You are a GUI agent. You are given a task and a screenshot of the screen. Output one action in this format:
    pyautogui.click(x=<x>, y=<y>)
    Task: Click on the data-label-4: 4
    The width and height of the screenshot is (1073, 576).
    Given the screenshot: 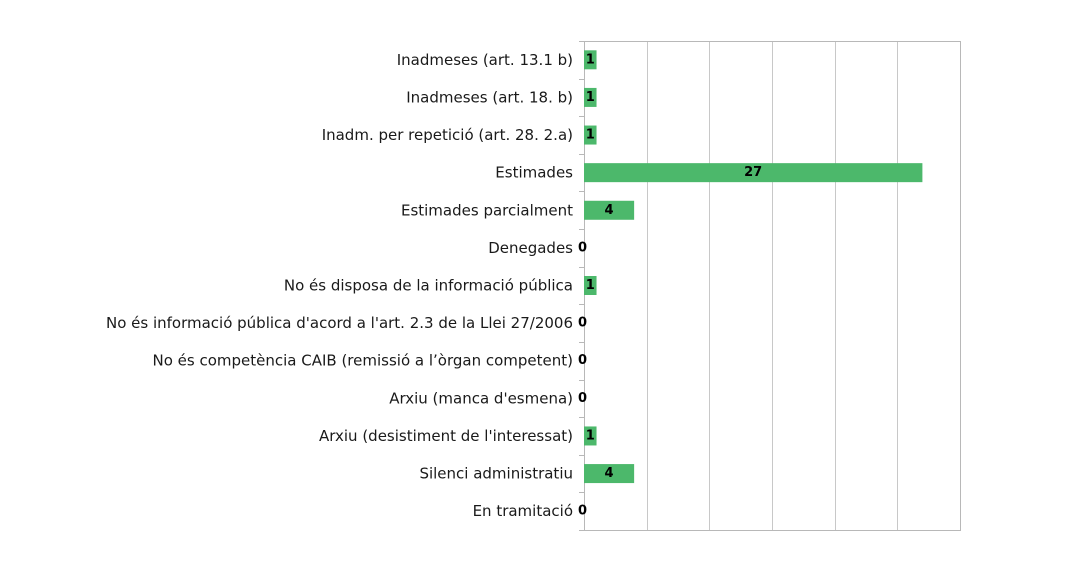 What is the action you would take?
    pyautogui.click(x=609, y=210)
    